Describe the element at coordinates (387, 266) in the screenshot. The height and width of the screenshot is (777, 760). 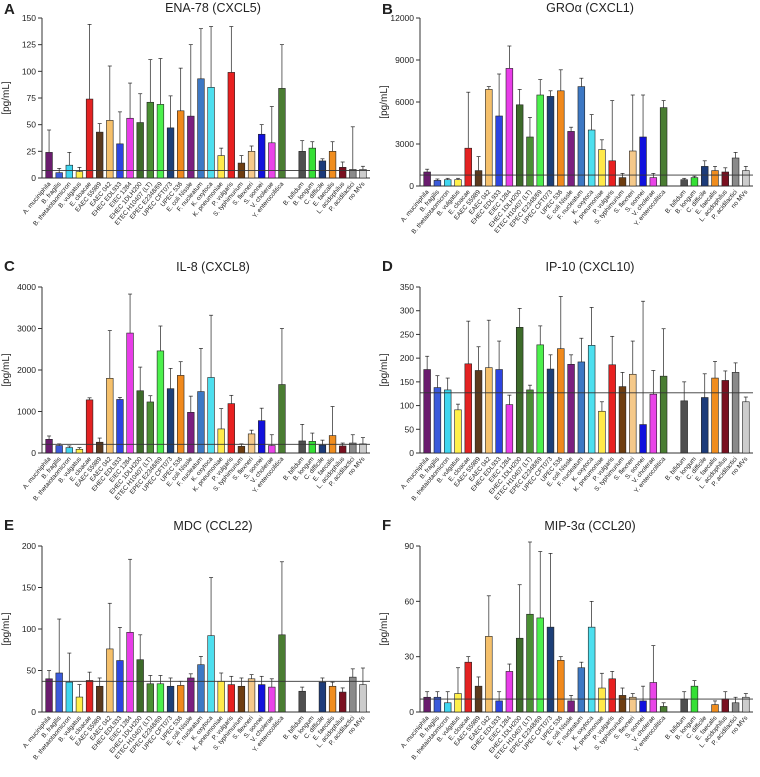
I see `panel-letter: D` at that location.